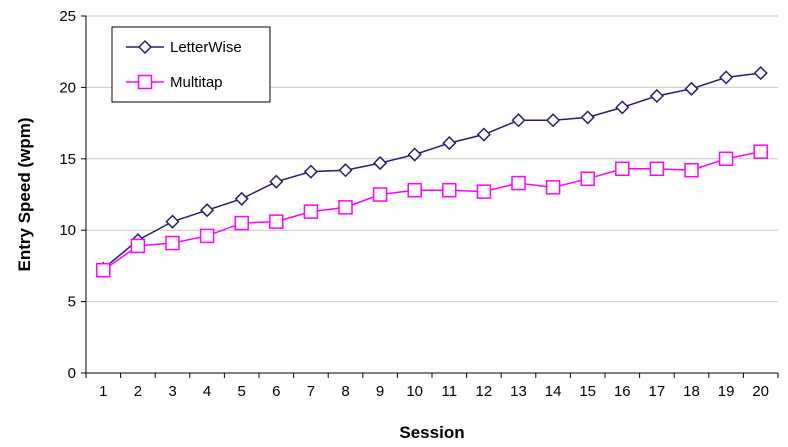  I want to click on x-tick-label: 5, so click(242, 391).